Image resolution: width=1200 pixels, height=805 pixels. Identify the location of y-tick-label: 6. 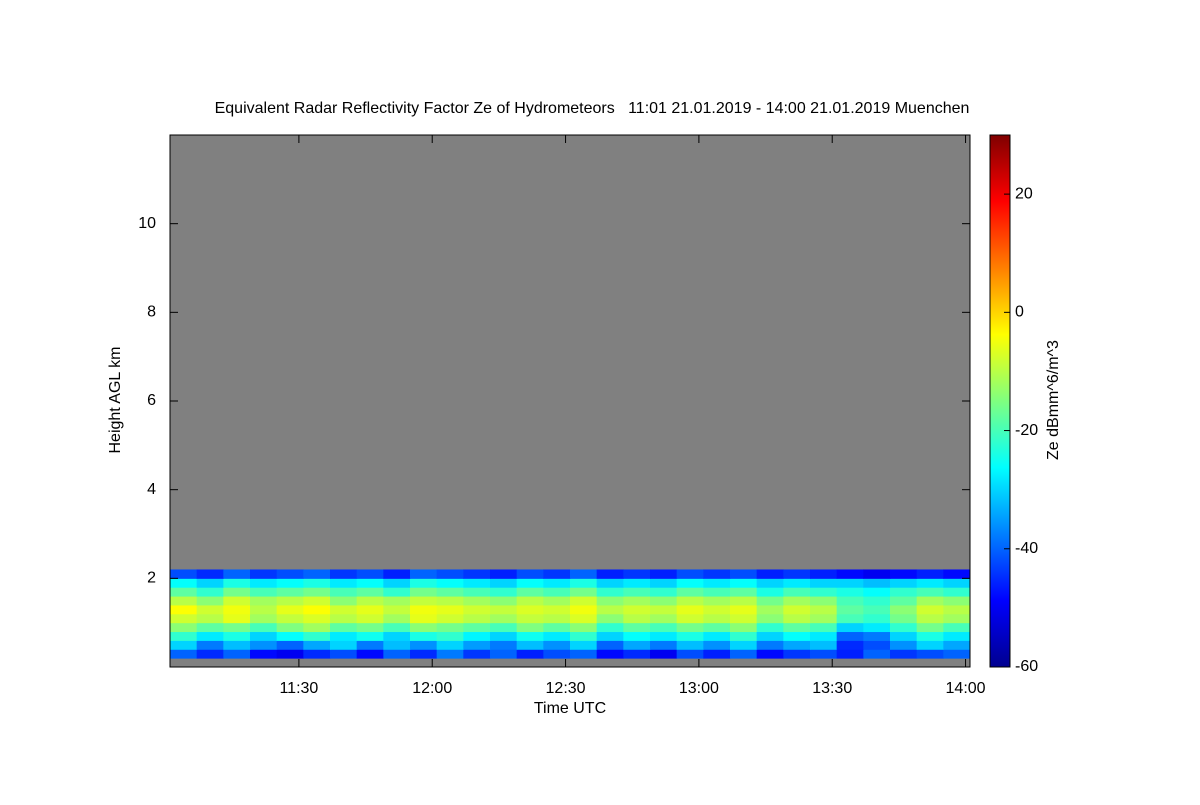
(151, 400).